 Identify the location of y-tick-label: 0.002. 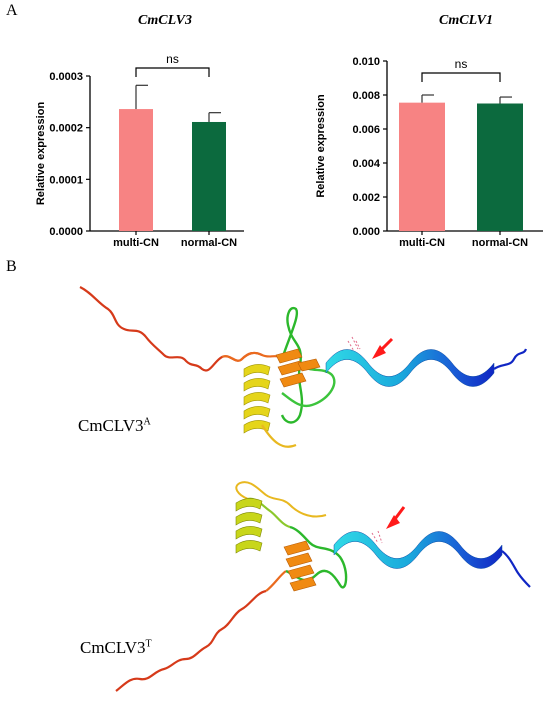
(366, 198).